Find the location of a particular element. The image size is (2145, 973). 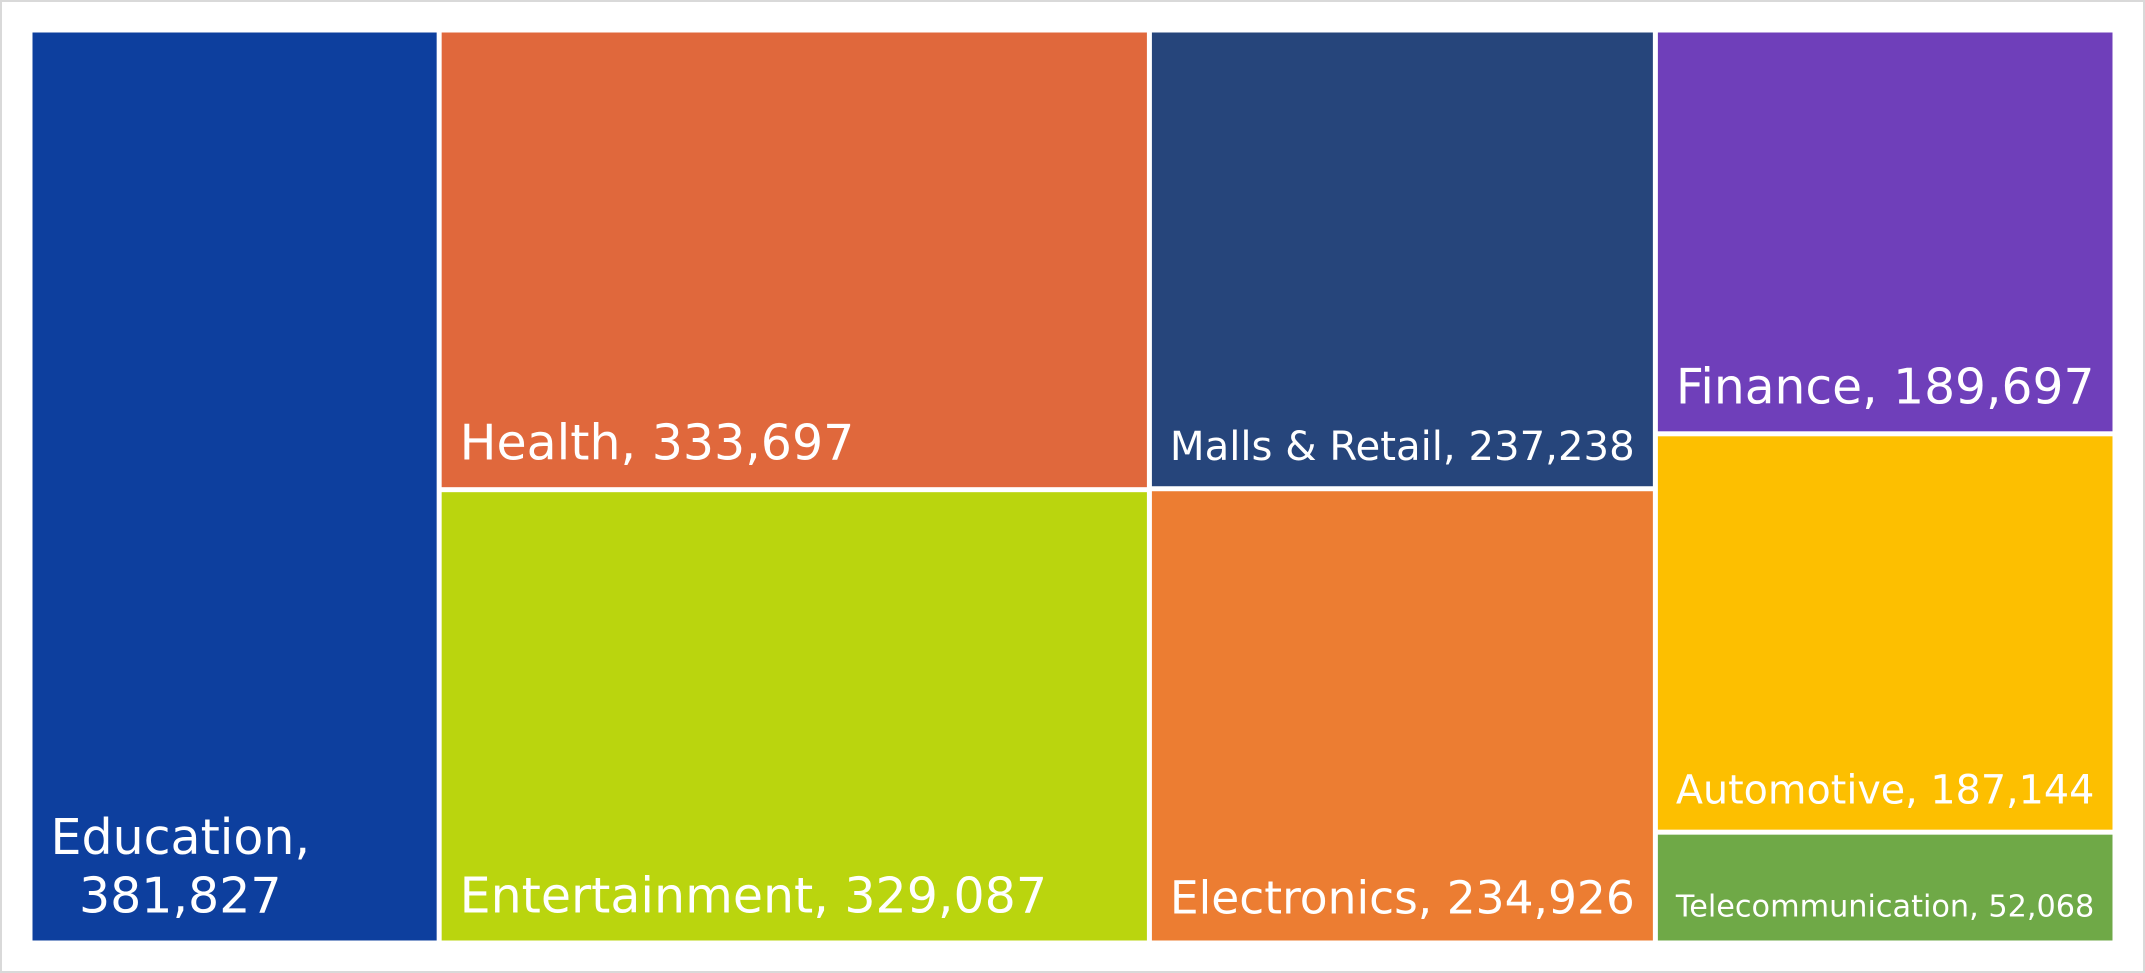

tile-label: Health, 333,697 is located at coordinates (657, 442).